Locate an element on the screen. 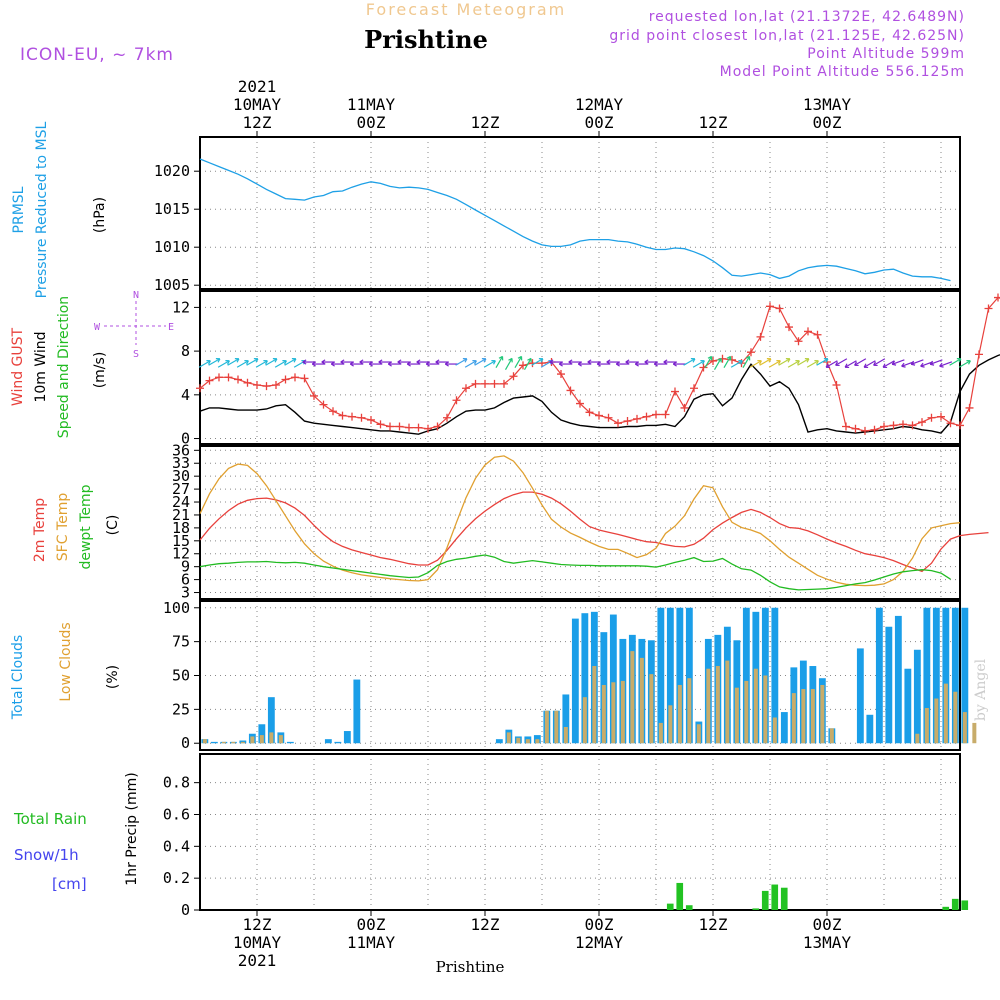 The height and width of the screenshot is (1000, 1000). total-clouds-label: Total Clouds is located at coordinates (18, 677).